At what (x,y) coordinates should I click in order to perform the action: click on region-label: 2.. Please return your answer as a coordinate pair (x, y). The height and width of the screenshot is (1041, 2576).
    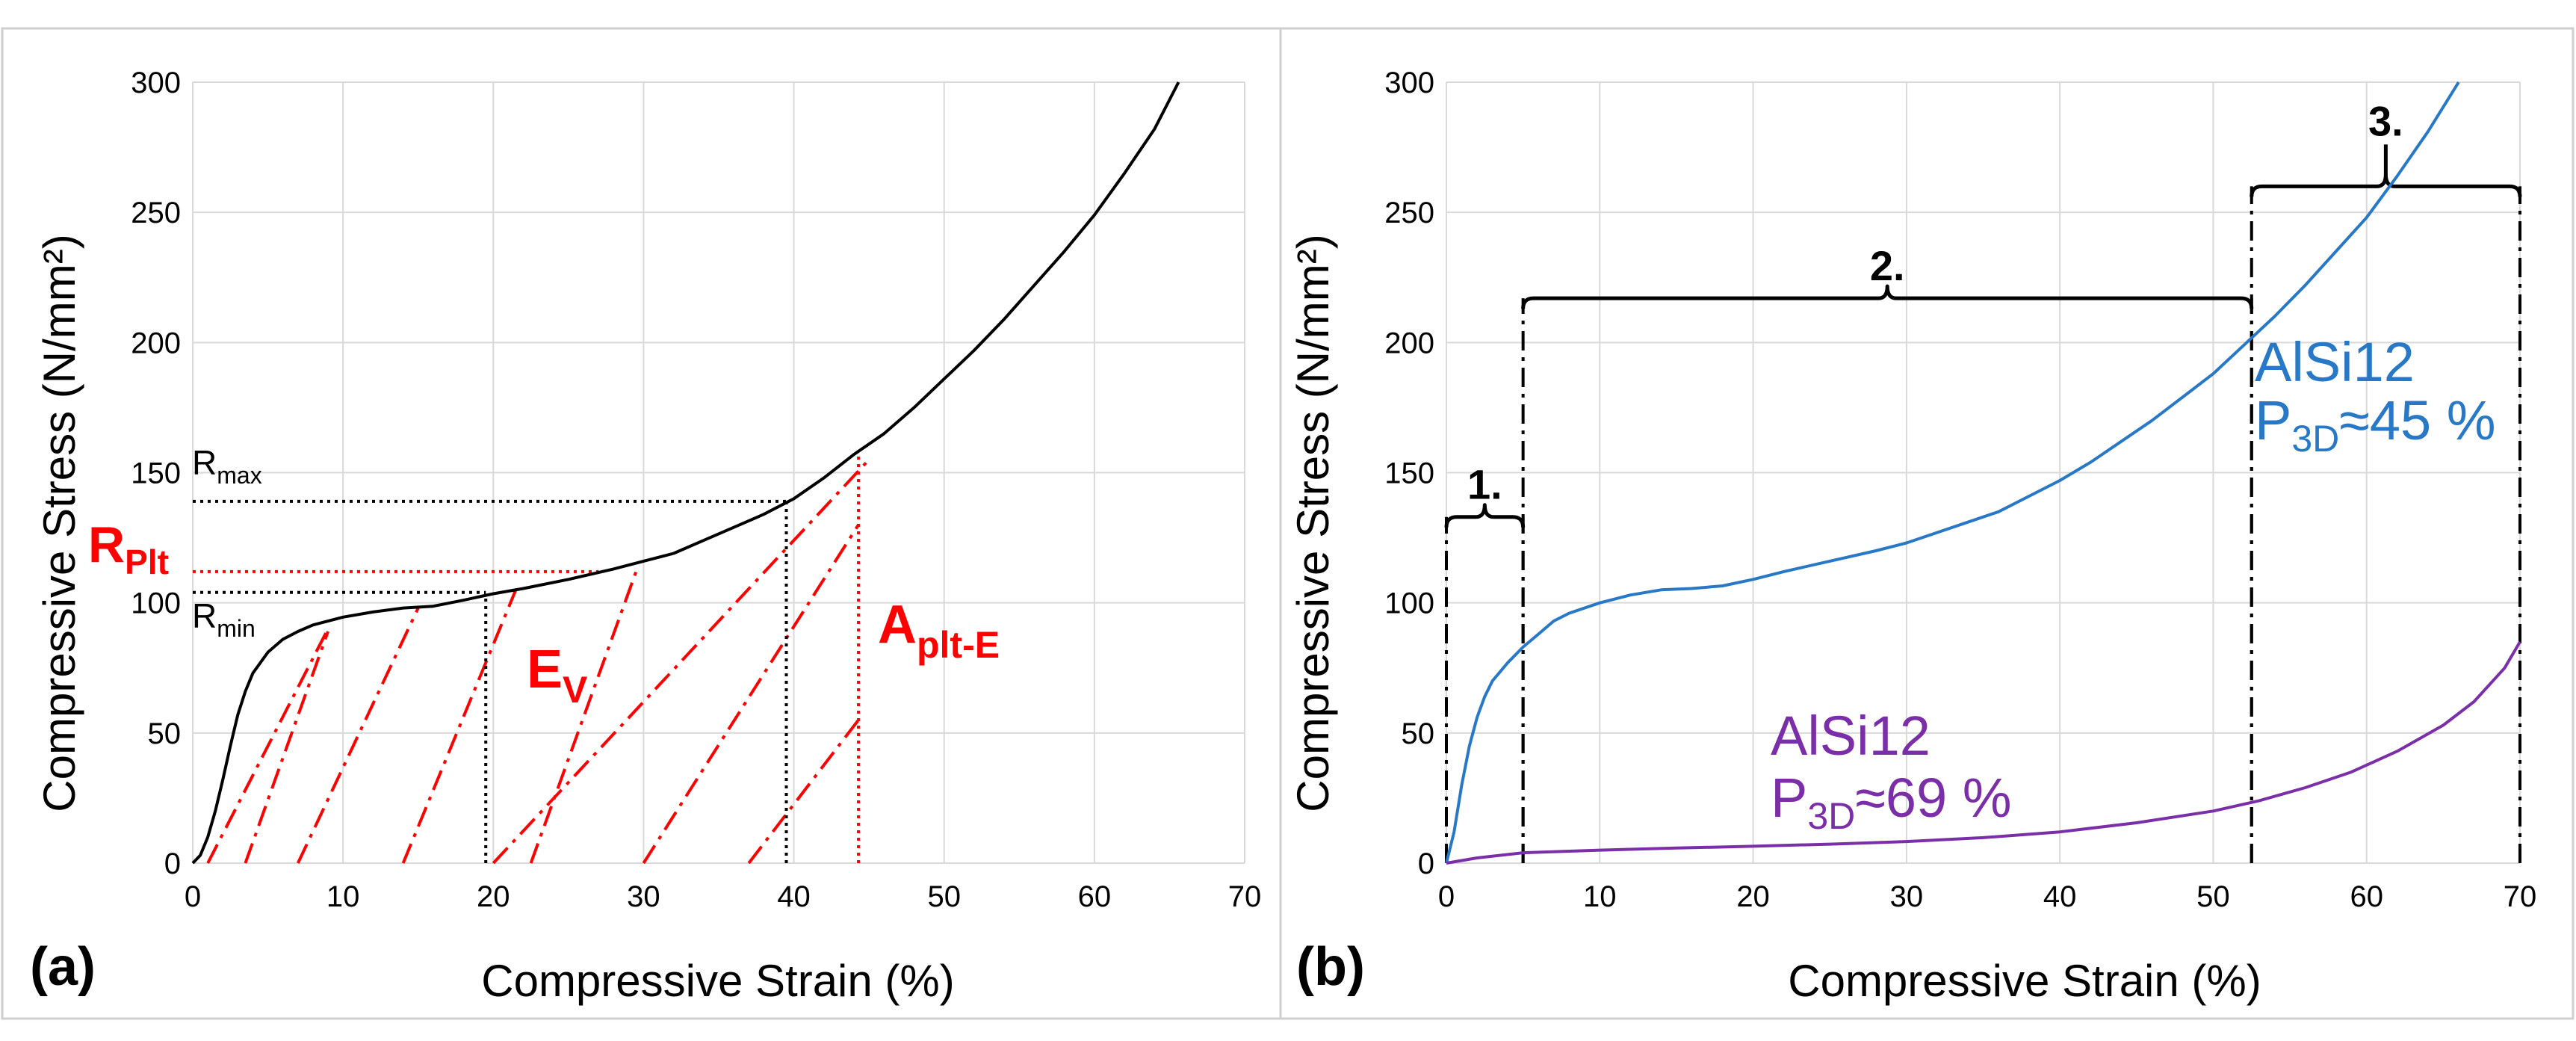
    Looking at the image, I should click on (1887, 265).